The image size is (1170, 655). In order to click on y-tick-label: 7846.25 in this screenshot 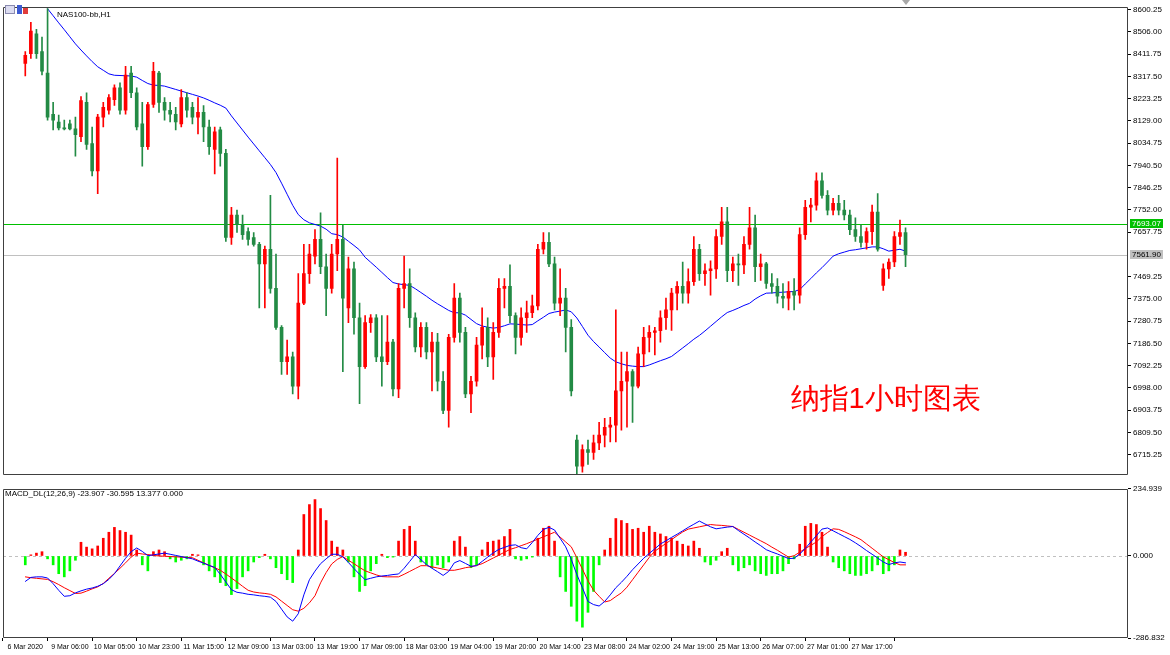, I will do `click(1148, 187)`.